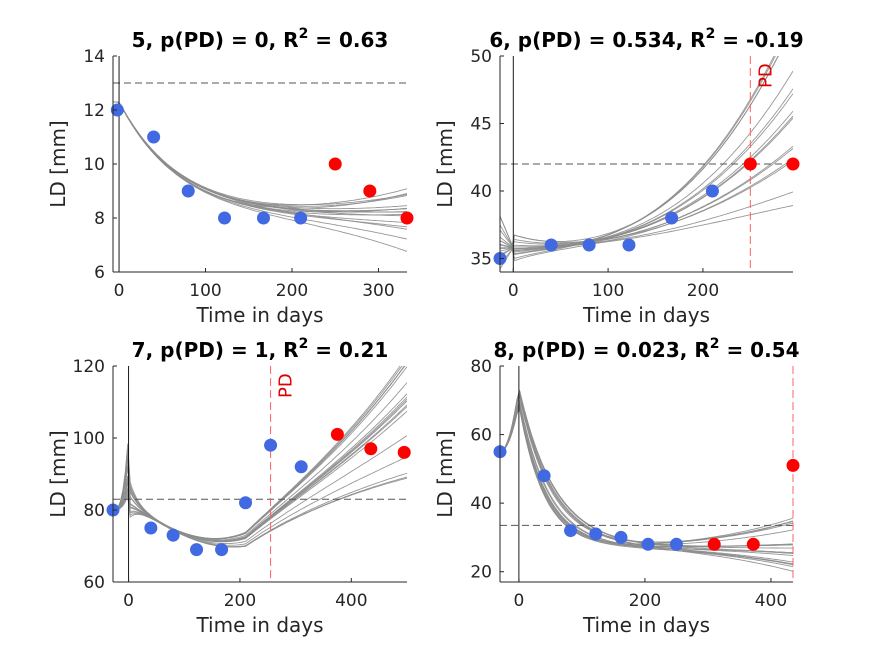  Describe the element at coordinates (99, 219) in the screenshot. I see `y-tick-label: 8` at that location.